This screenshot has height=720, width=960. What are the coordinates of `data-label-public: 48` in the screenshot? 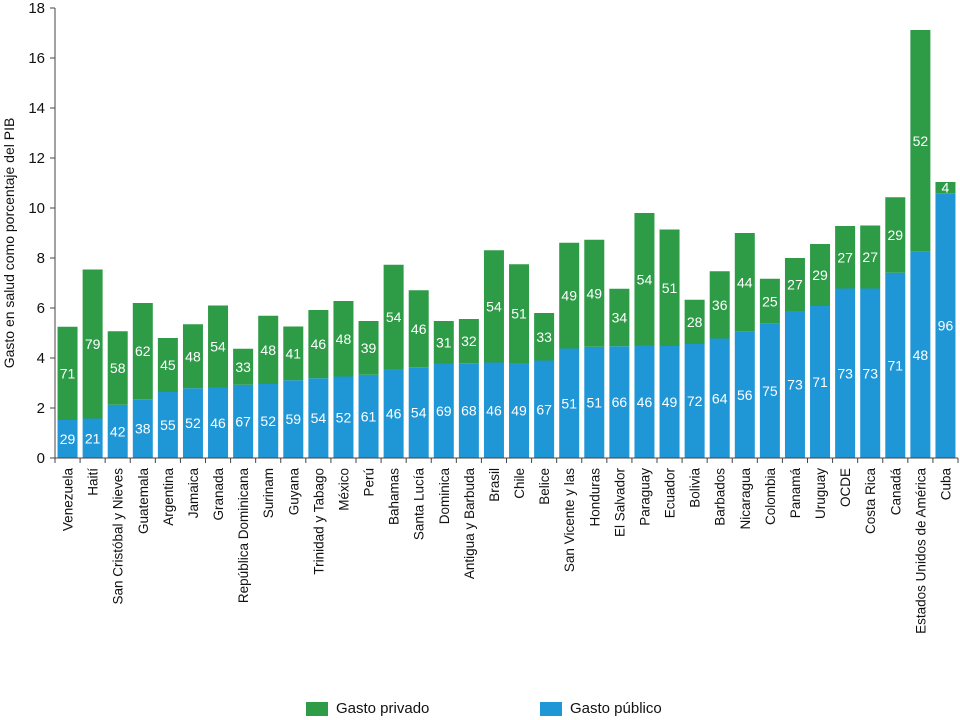 It's located at (921, 355).